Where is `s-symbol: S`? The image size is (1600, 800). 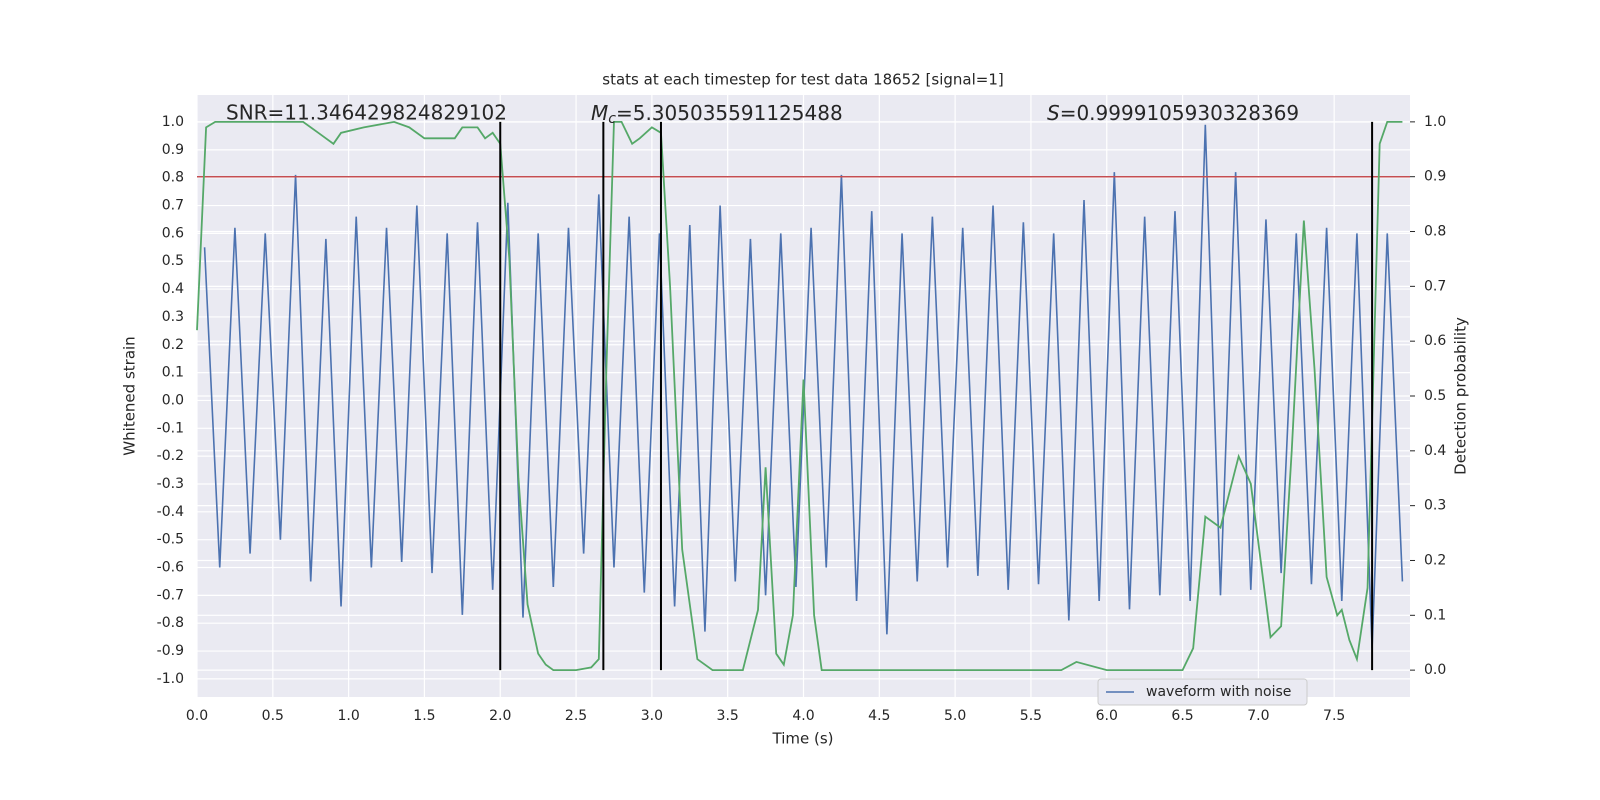 s-symbol: S is located at coordinates (1053, 113).